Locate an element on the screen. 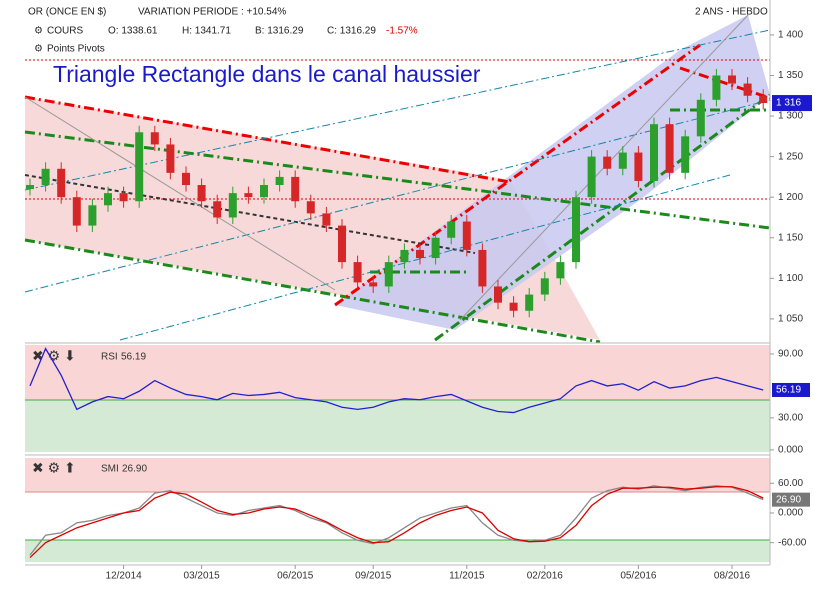 This screenshot has width=815, height=590. smi-lower-zone is located at coordinates (397, 551).